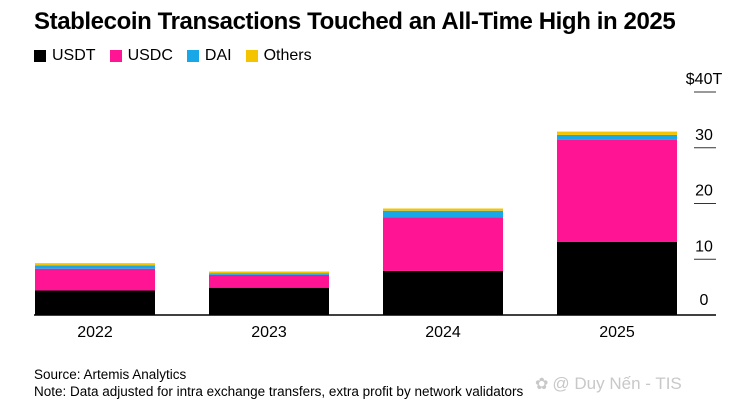  What do you see at coordinates (617, 383) in the screenshot?
I see `watermark-text: @ Duy Nến - TIS` at bounding box center [617, 383].